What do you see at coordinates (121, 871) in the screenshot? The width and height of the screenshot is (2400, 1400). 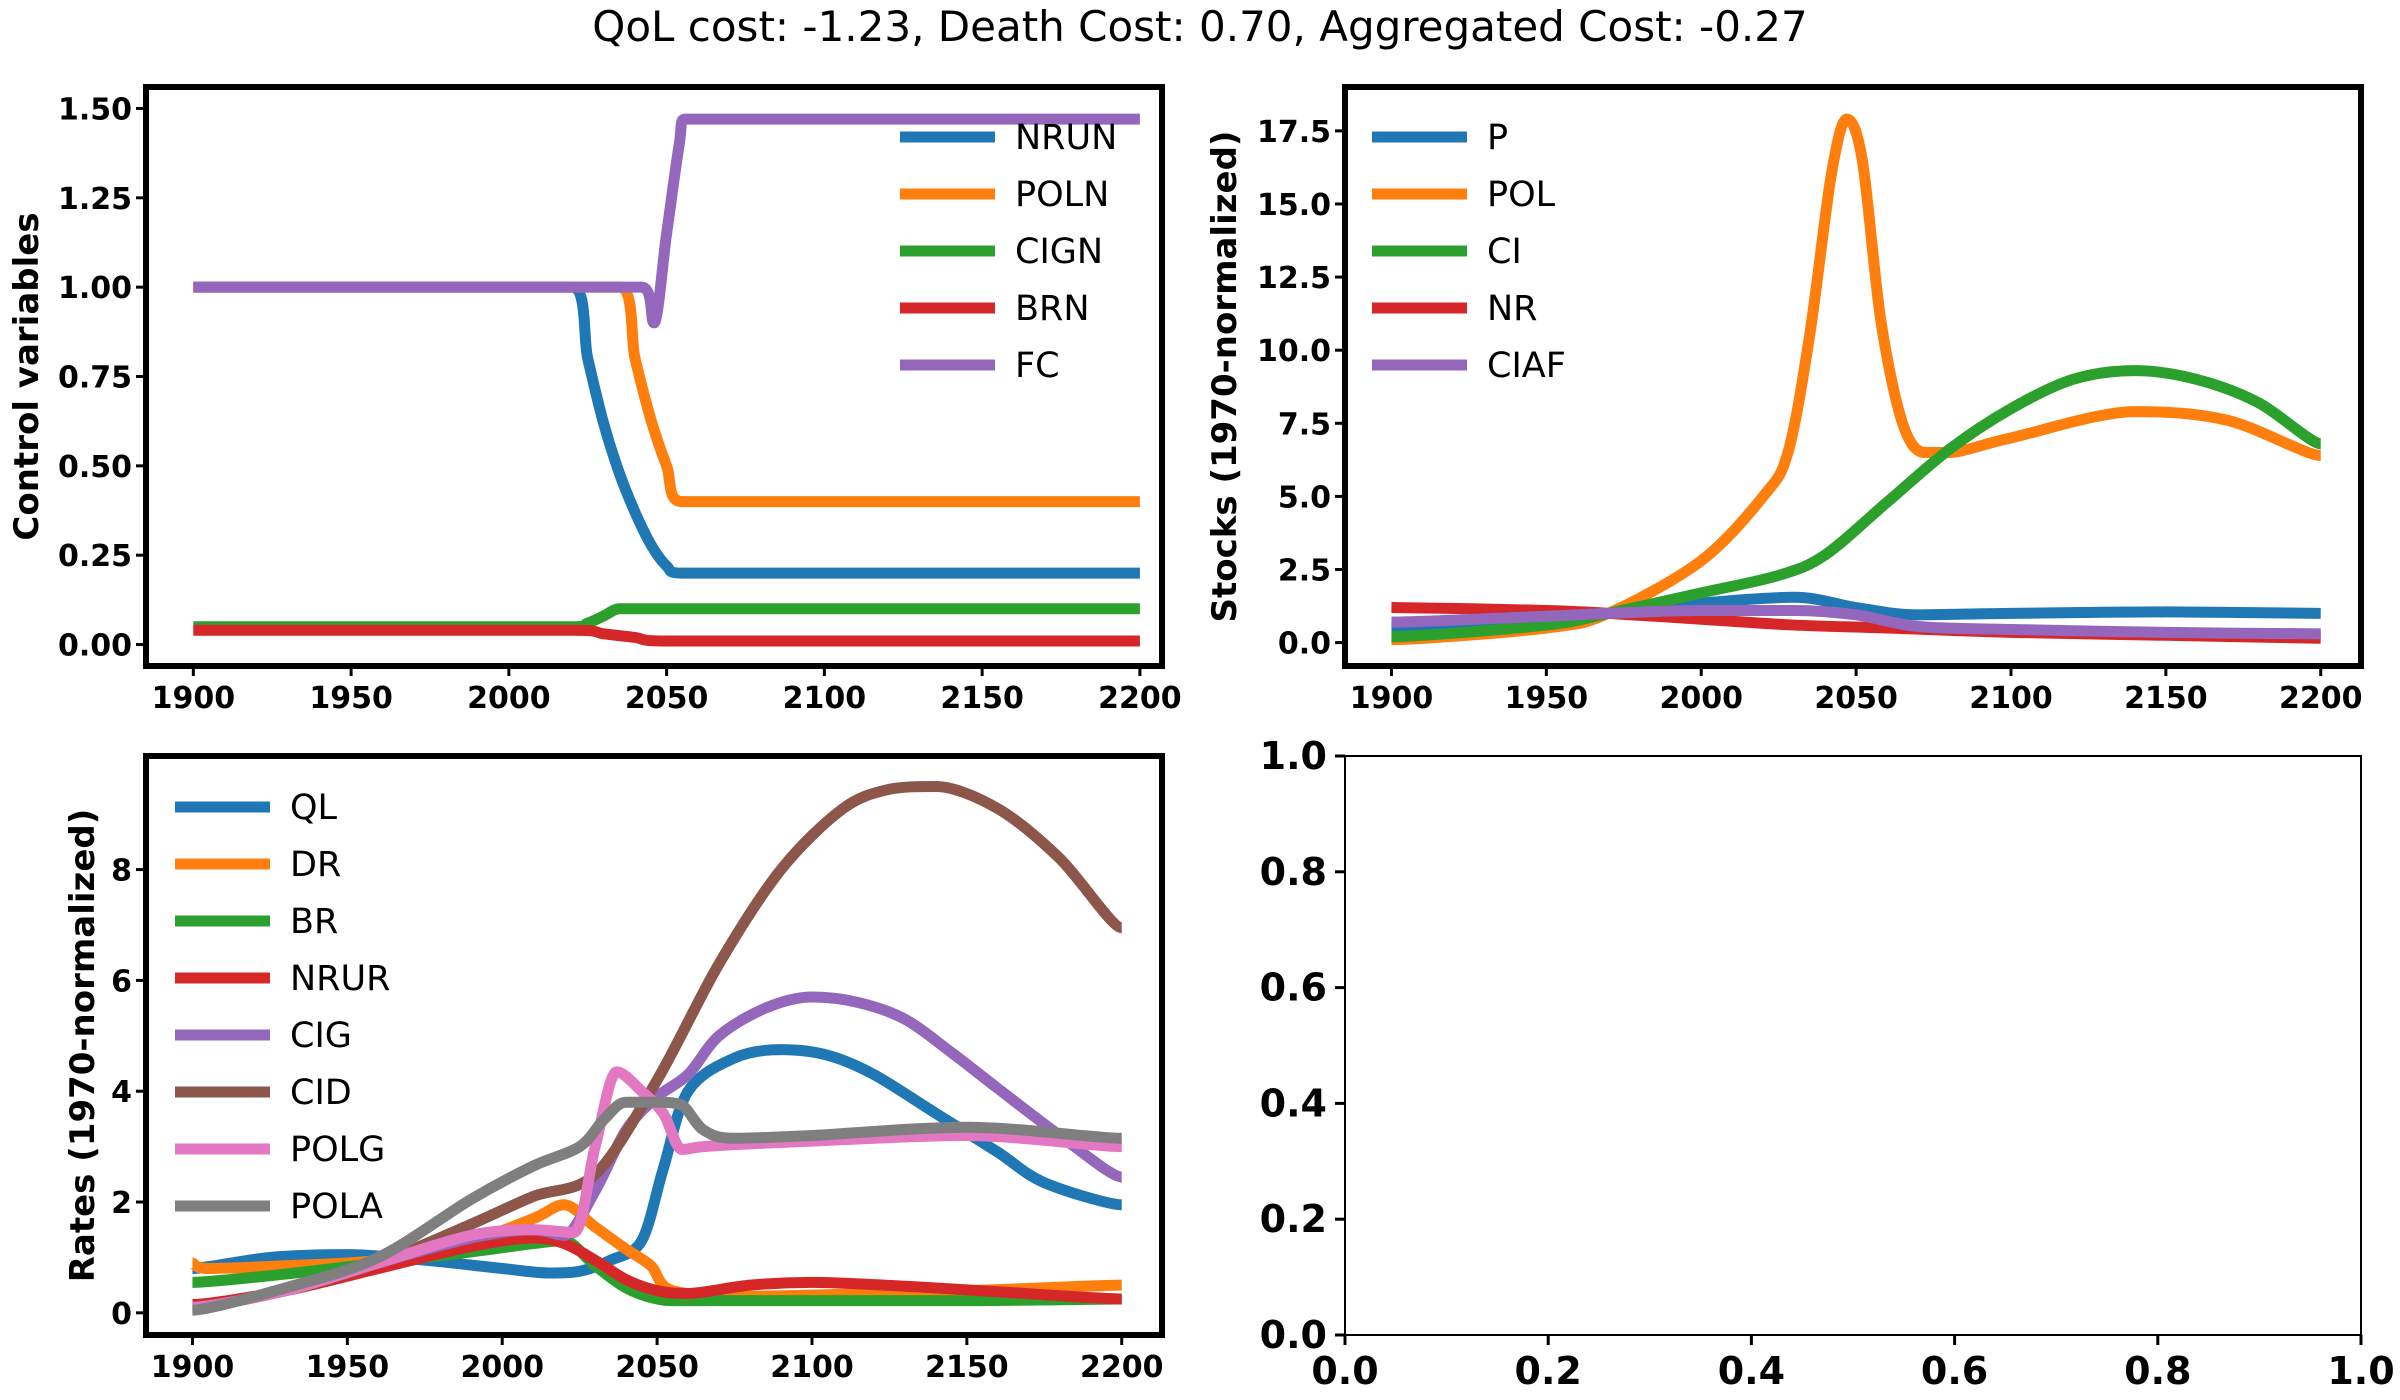 I see `y-tick-label: 8` at bounding box center [121, 871].